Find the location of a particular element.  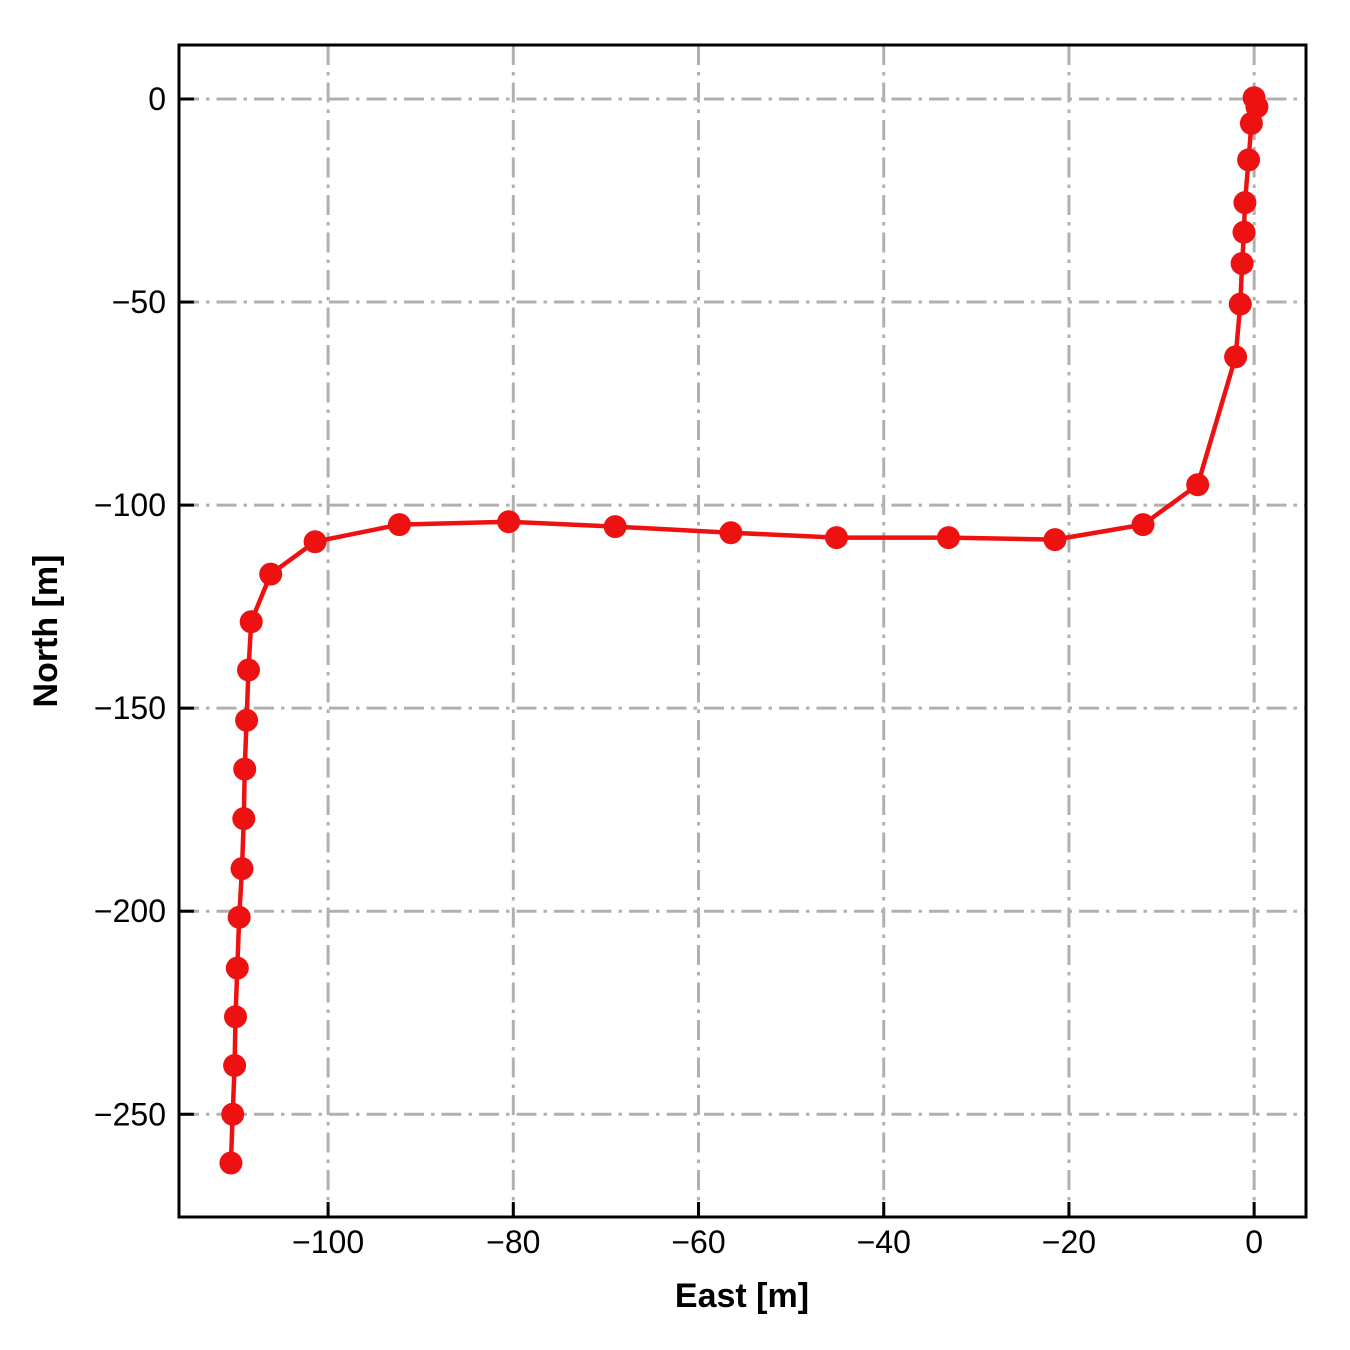

y-axis-label: North [m] is located at coordinates (46, 631).